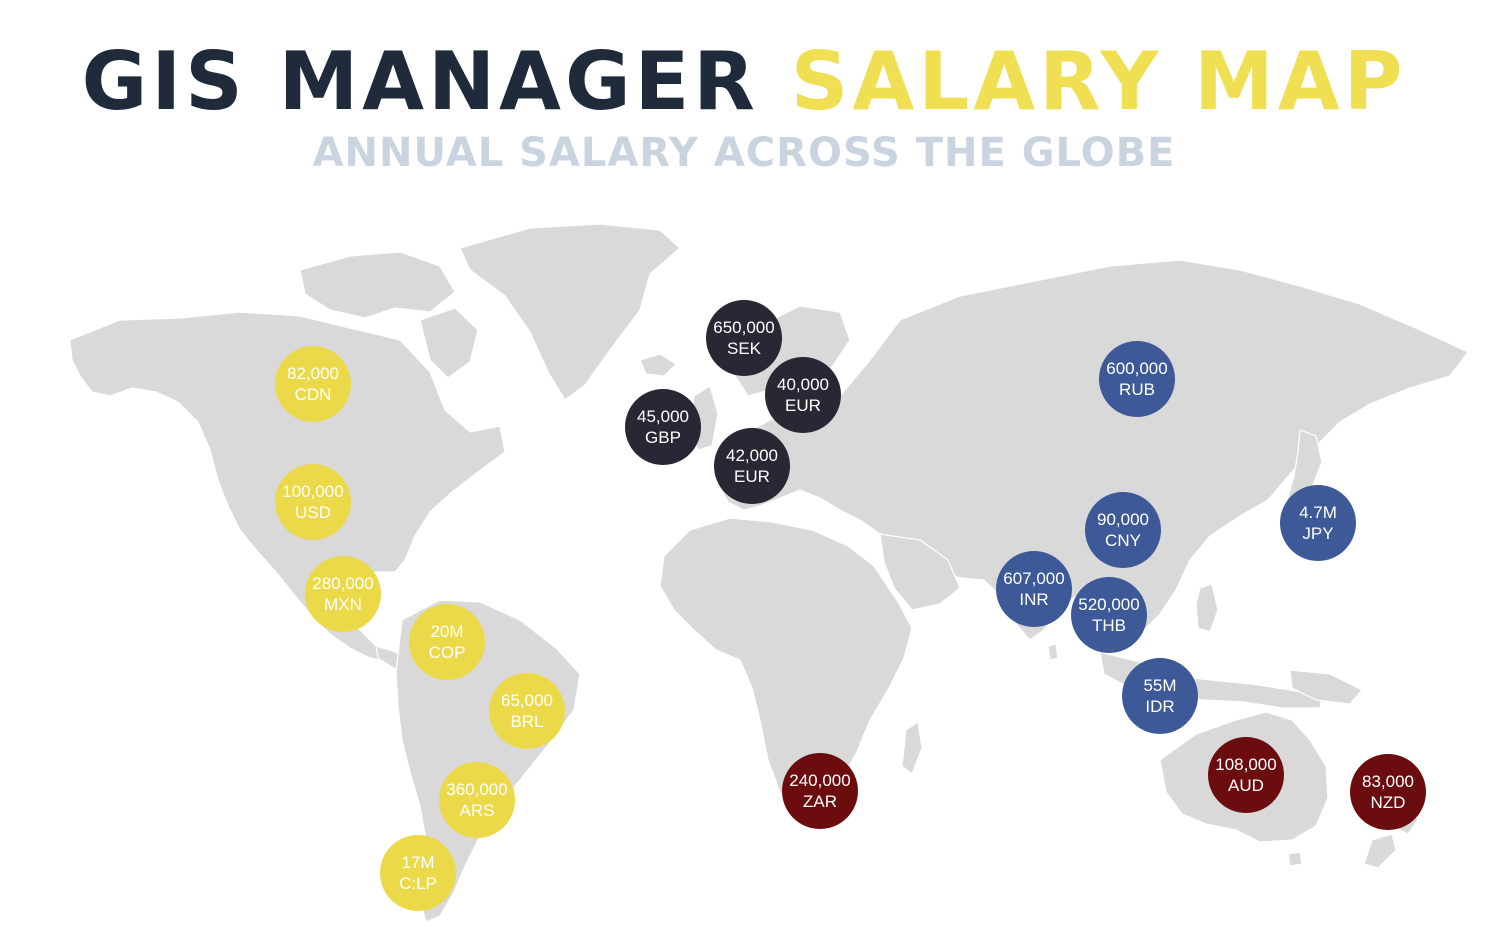  I want to click on salary-currency: AUD, so click(1246, 785).